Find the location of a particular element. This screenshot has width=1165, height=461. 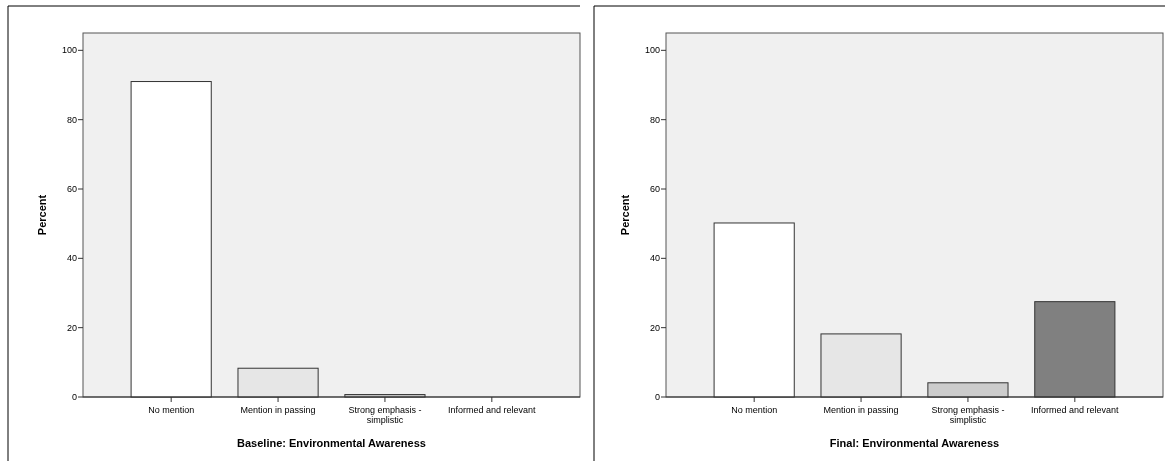

x-axis-title: Final: Environmental Awareness is located at coordinates (914, 443).